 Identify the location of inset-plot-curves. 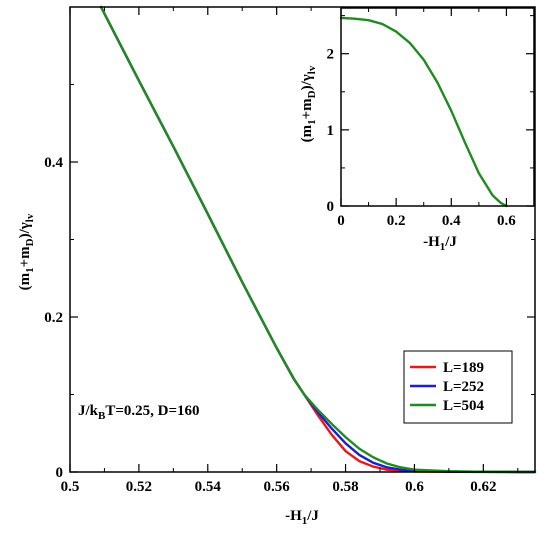
(423, 112).